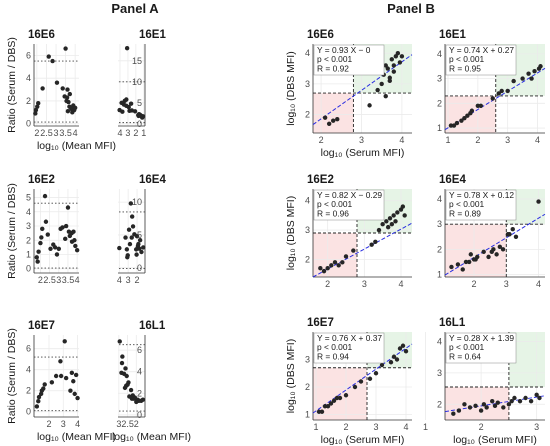  What do you see at coordinates (152, 180) in the screenshot?
I see `chart-title: 16E4` at bounding box center [152, 180].